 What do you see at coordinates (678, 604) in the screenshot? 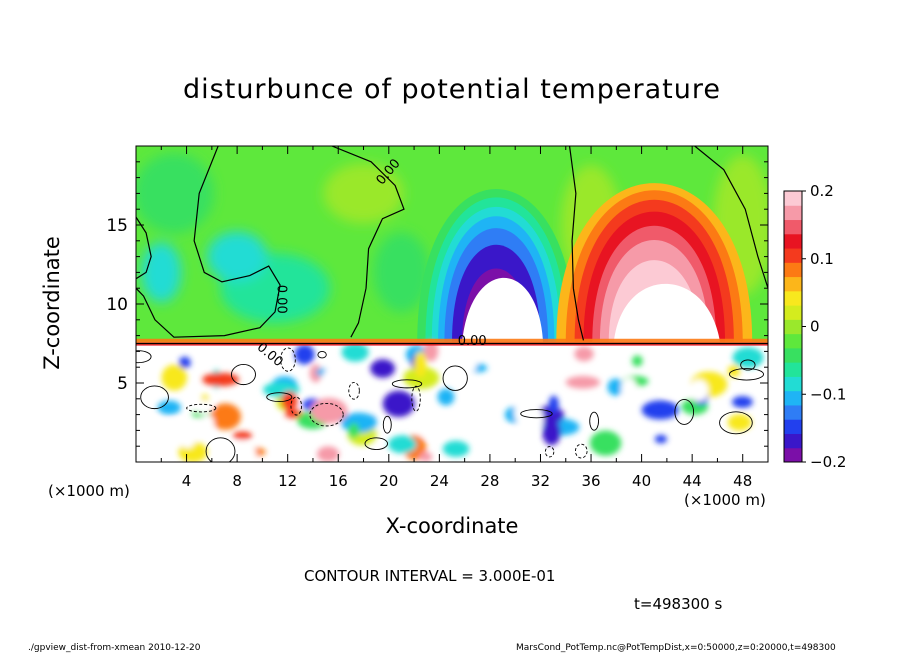
I see `time-label: t=498300 s` at bounding box center [678, 604].